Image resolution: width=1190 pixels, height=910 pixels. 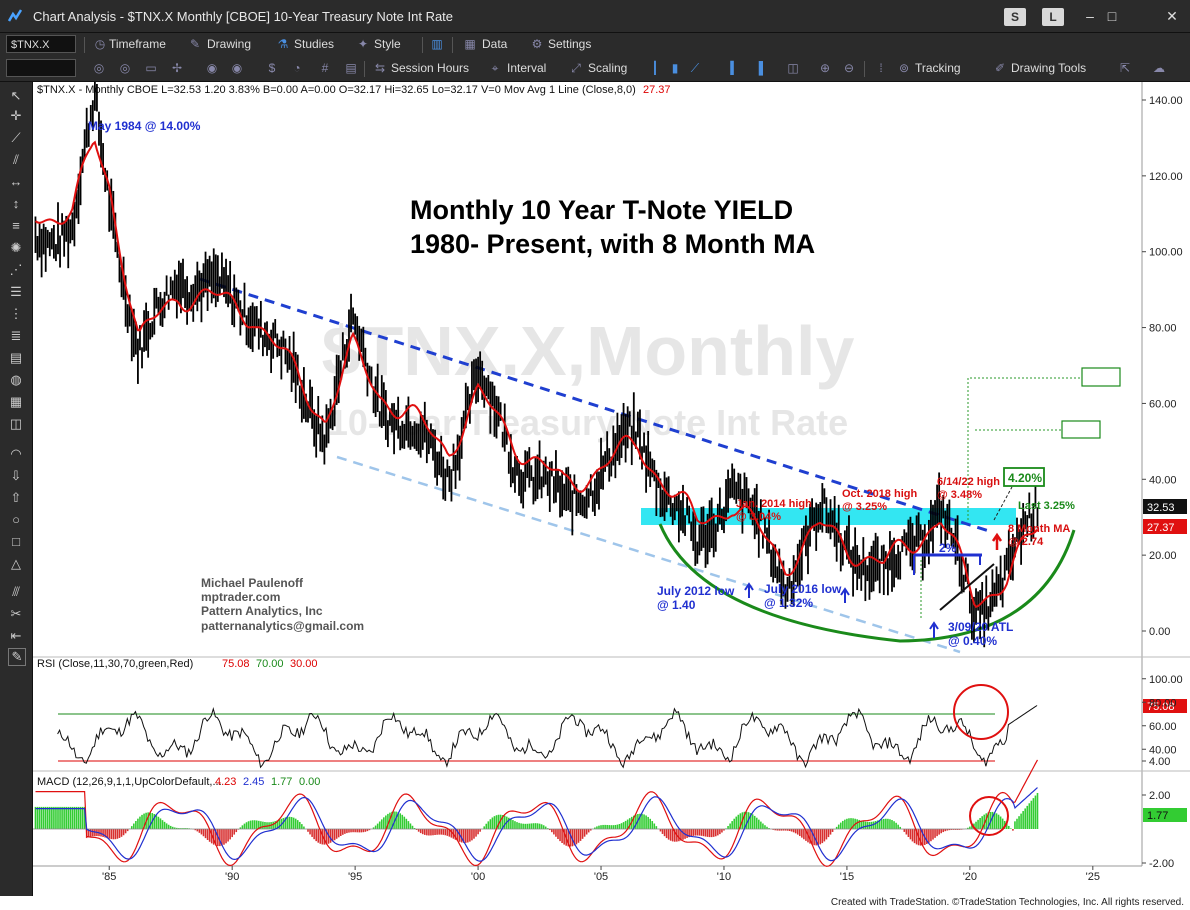 I want to click on fib-time-icon: ▤, so click(x=16, y=357).